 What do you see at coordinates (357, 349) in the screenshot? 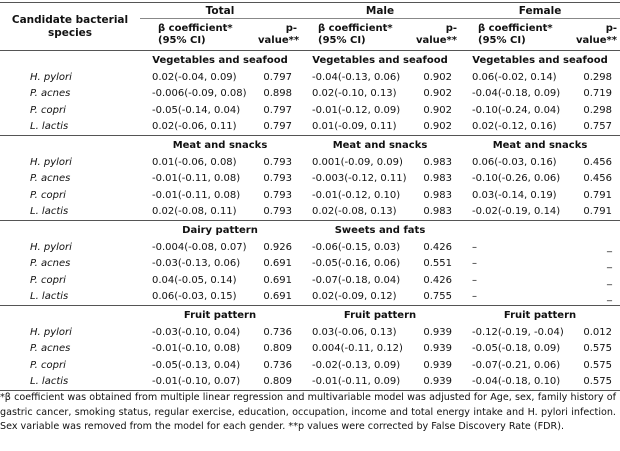
I see `coefficient-cell: 0.004(-0.11, 0.12)` at bounding box center [357, 349].